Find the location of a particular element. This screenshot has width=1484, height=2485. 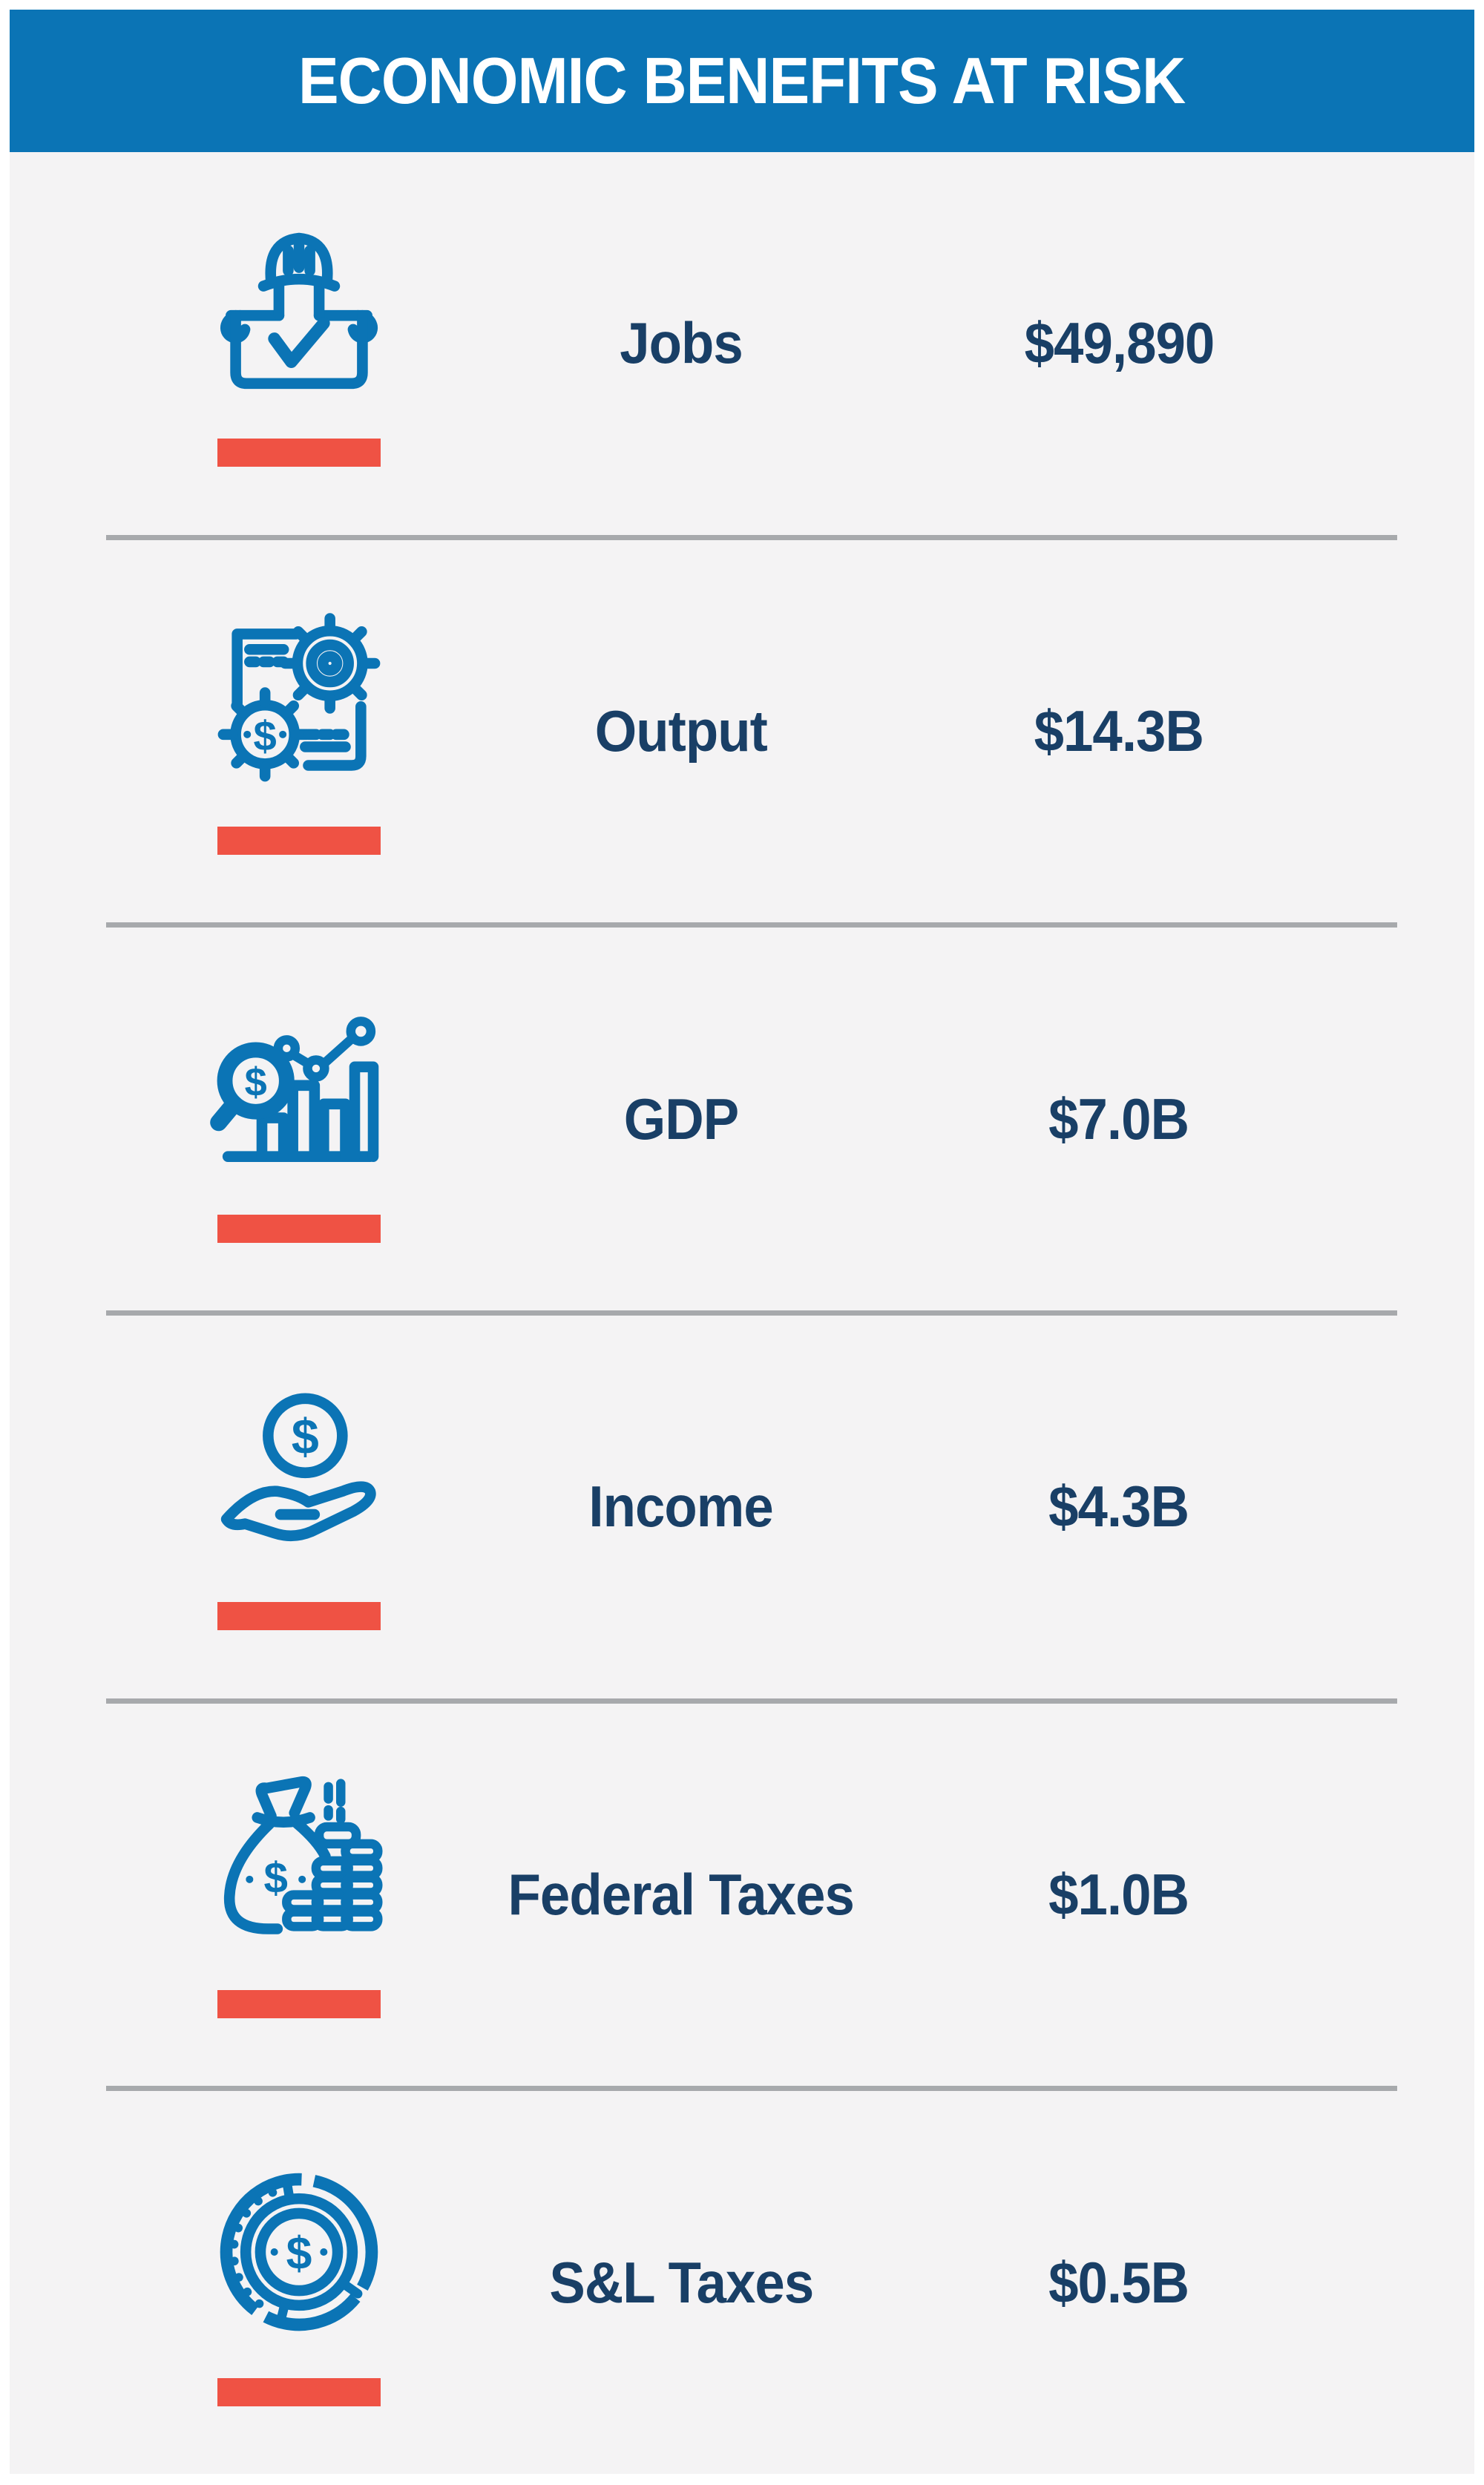

benefit-label: Federal Taxes is located at coordinates (681, 1895).